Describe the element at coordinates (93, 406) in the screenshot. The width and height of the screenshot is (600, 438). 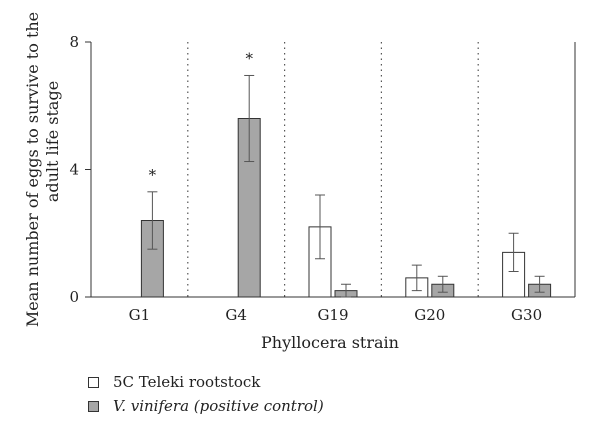
I see `legend-swatch-vinifera` at that location.